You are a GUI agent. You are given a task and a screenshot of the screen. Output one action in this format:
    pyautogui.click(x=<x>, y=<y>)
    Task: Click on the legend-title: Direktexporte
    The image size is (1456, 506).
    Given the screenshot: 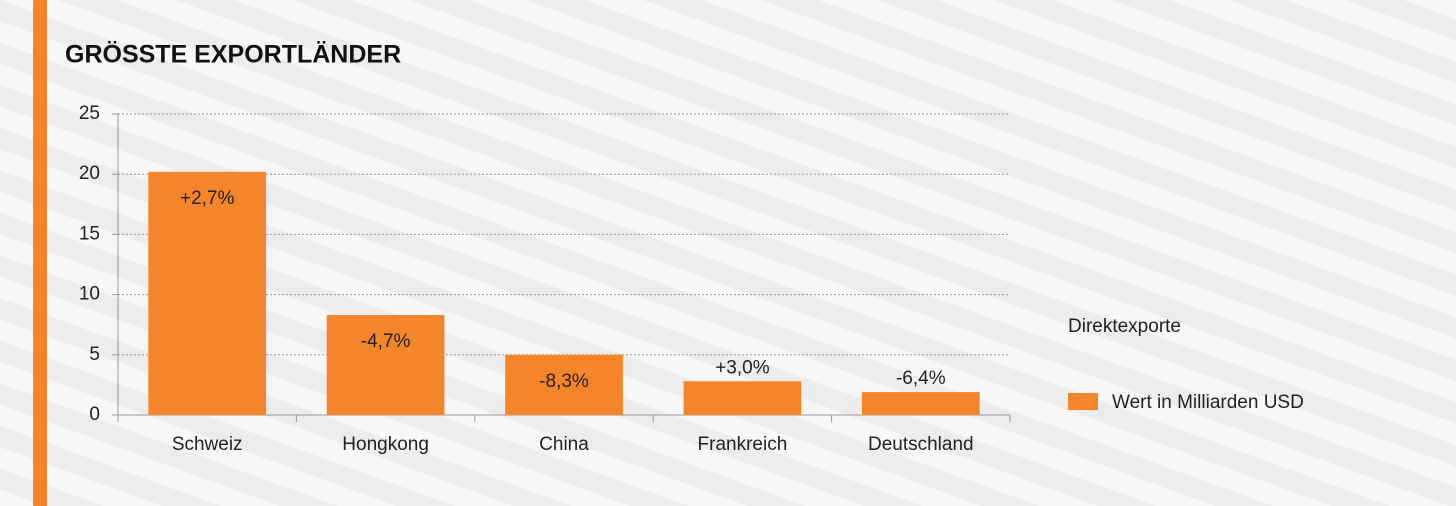 What is the action you would take?
    pyautogui.click(x=1124, y=326)
    